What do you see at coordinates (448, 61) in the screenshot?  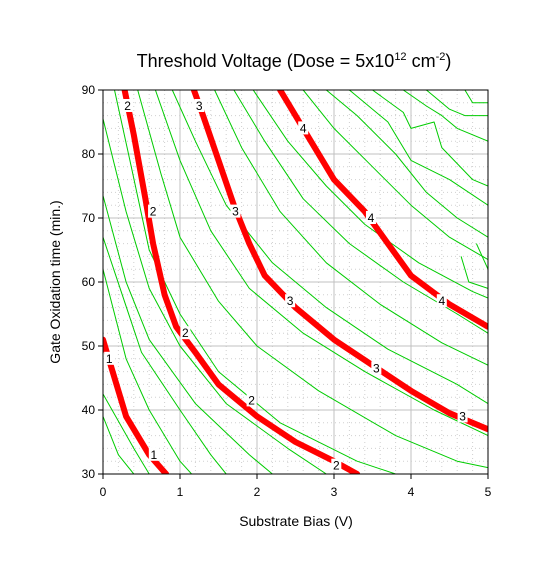 I see `title-end: )` at bounding box center [448, 61].